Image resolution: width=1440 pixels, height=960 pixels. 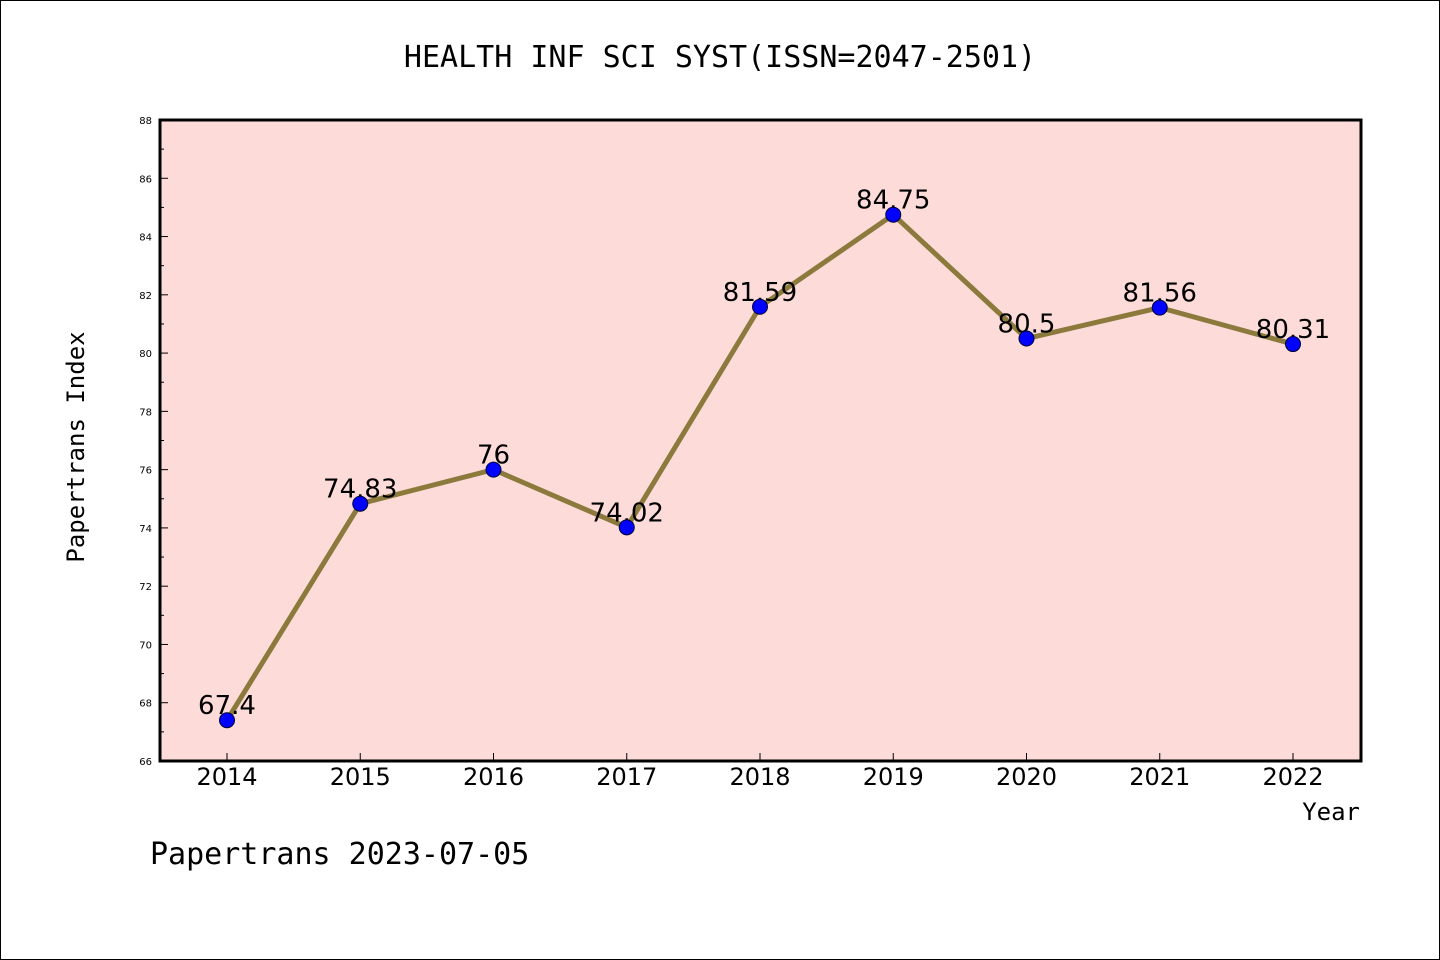 I want to click on x-tick-label: 2016, so click(x=493, y=777).